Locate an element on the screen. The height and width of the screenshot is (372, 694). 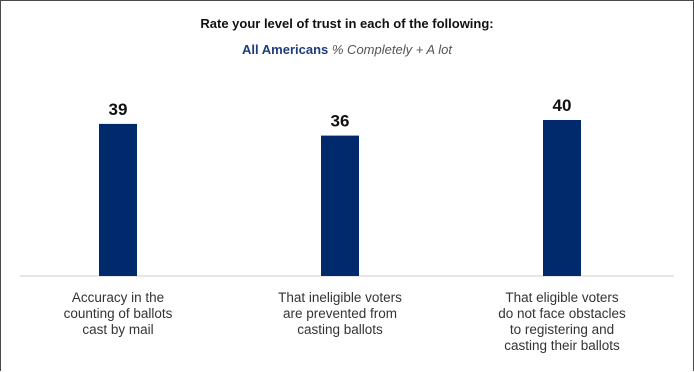
category-label-line: are prevented from is located at coordinates (340, 313).